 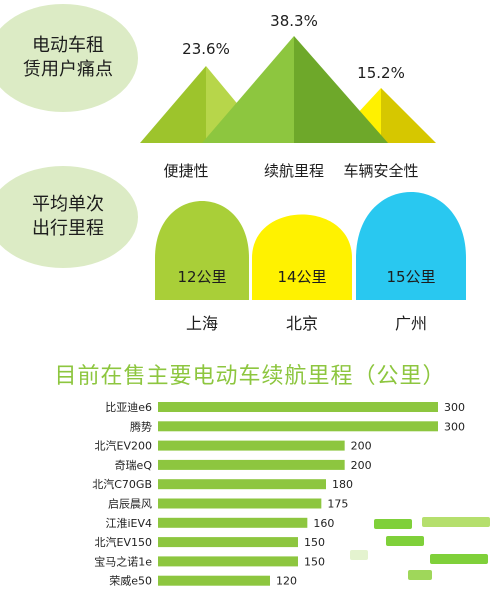 What do you see at coordinates (410, 323) in the screenshot?
I see `city-guangzhou: 广州` at bounding box center [410, 323].